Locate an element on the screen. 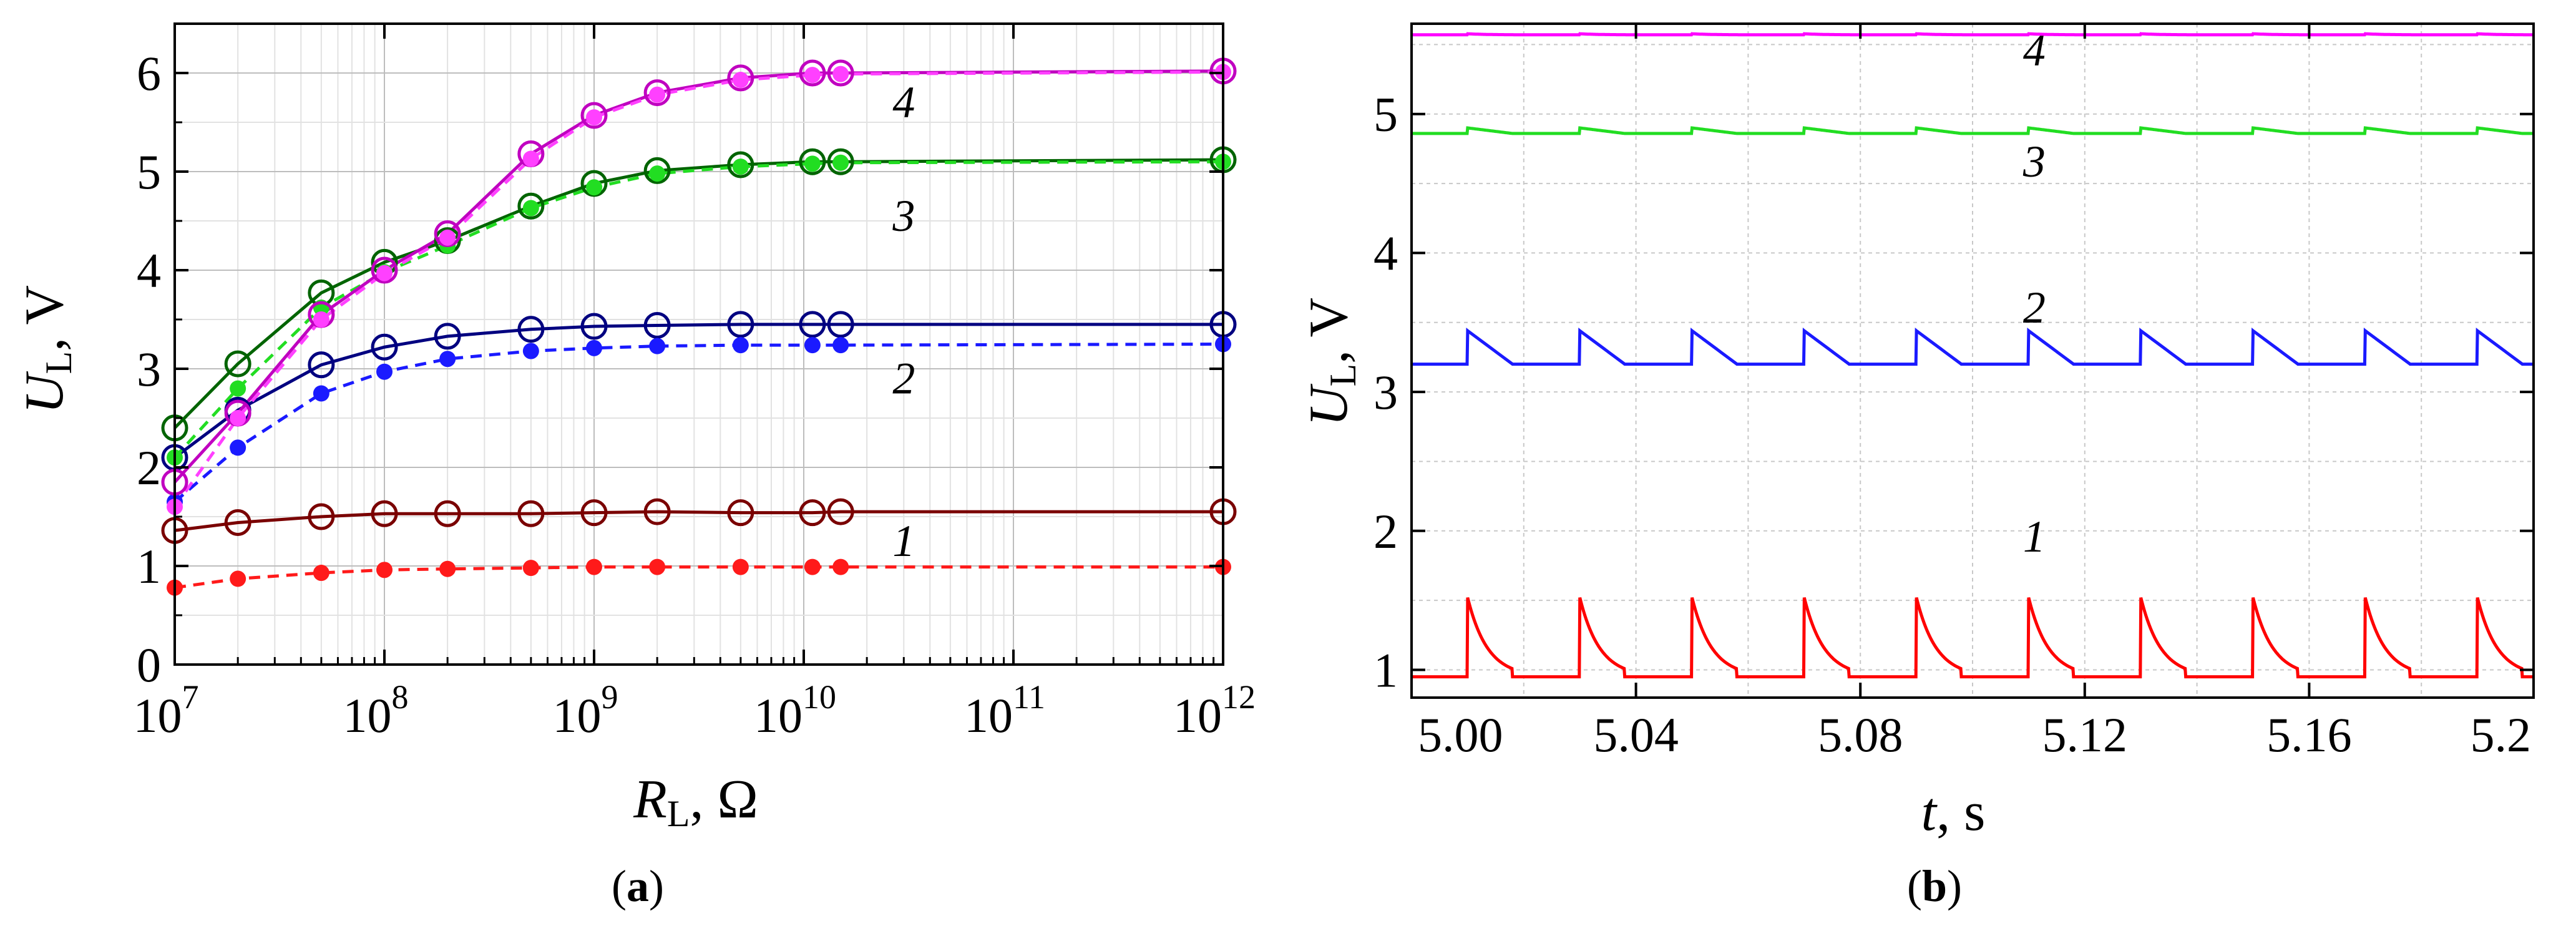  y-tick-label: 4 is located at coordinates (149, 271).